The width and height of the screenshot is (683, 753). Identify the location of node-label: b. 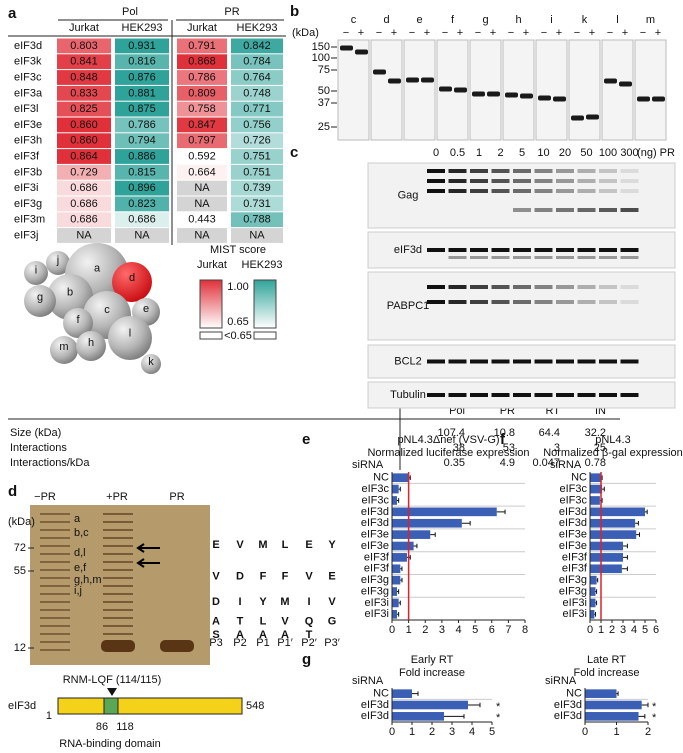
(70, 292).